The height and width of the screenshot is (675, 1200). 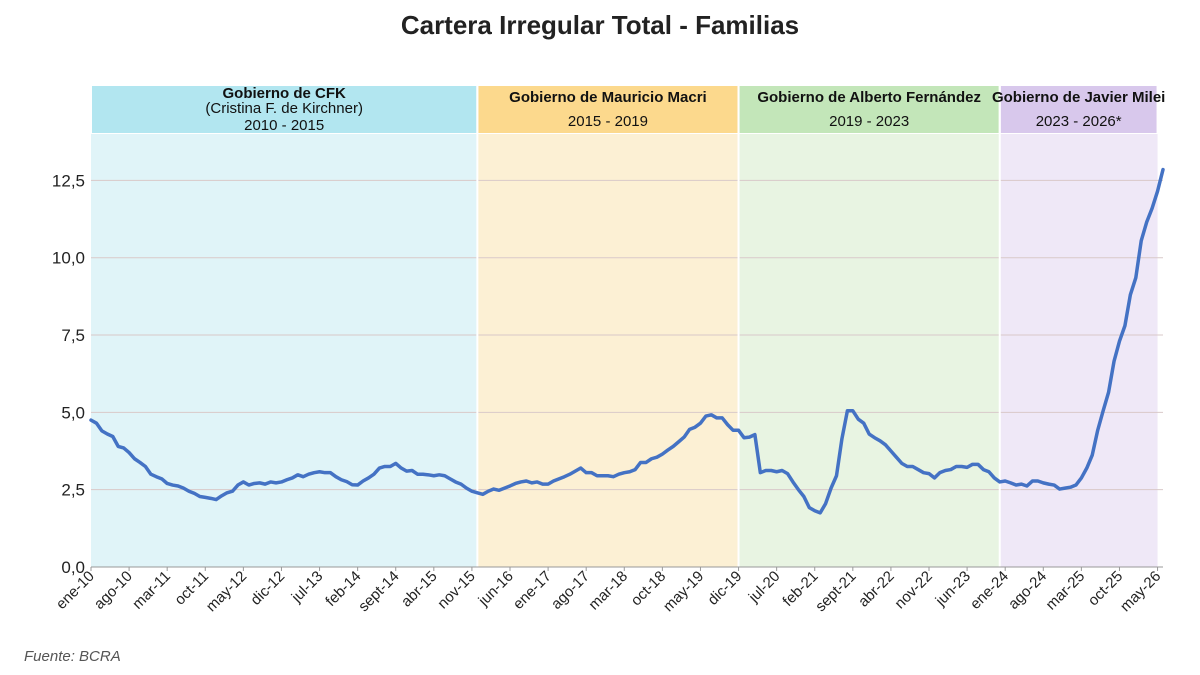 What do you see at coordinates (72, 656) in the screenshot?
I see `source-note: Fuente: BCRA` at bounding box center [72, 656].